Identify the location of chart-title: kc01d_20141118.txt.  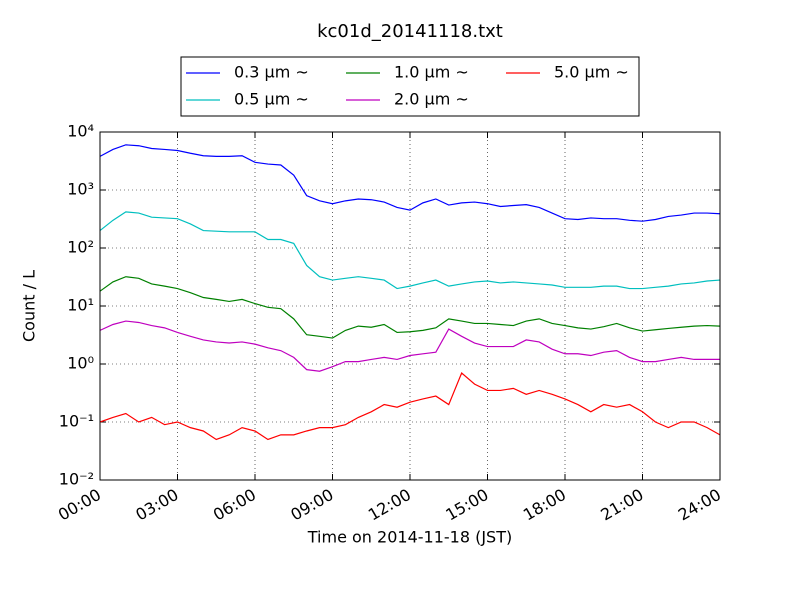
(410, 31).